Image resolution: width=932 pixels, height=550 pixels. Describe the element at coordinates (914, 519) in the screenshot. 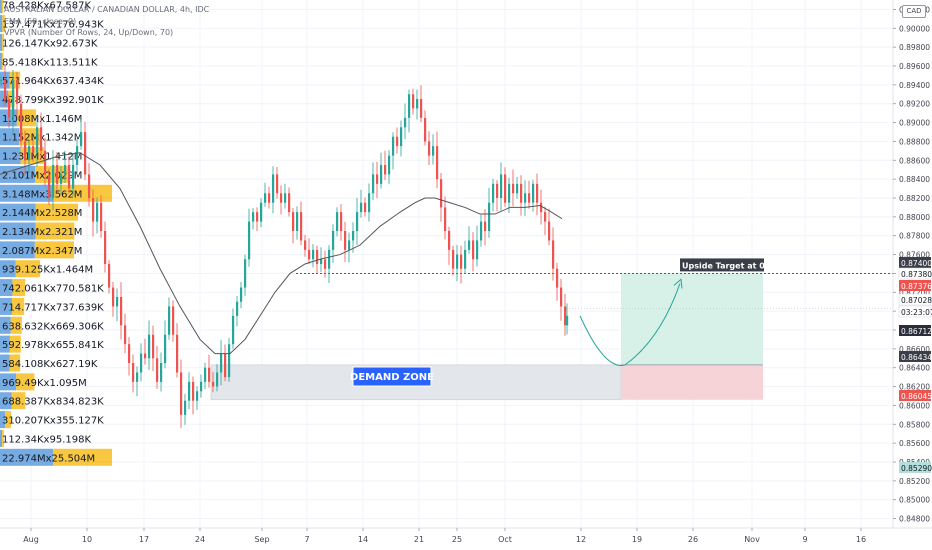

I see `y-tick-label: 0.84800` at that location.